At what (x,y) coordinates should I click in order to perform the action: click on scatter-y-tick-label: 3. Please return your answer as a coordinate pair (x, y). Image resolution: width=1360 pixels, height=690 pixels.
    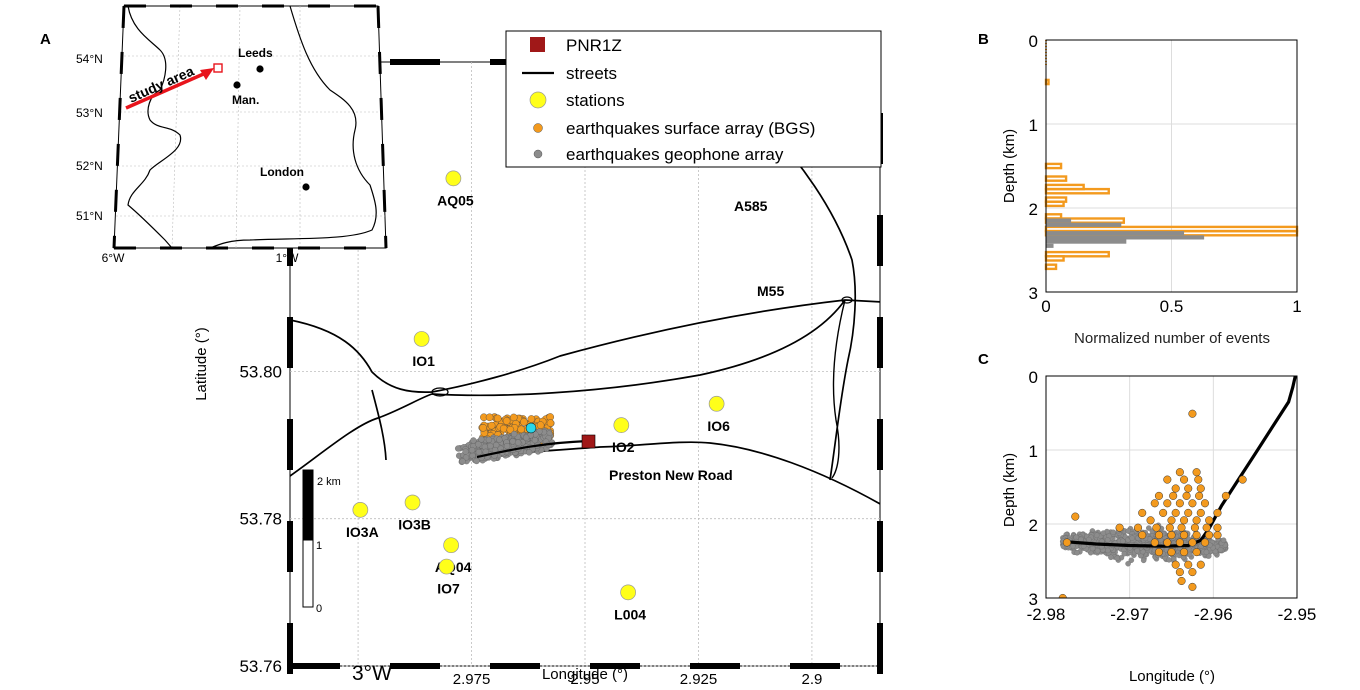
    Looking at the image, I should click on (1033, 599).